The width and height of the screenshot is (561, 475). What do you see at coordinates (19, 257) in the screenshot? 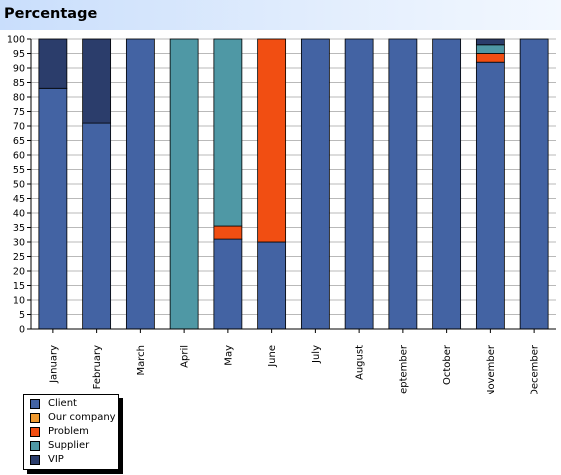
I see `y-tick-label: 25` at bounding box center [19, 257].